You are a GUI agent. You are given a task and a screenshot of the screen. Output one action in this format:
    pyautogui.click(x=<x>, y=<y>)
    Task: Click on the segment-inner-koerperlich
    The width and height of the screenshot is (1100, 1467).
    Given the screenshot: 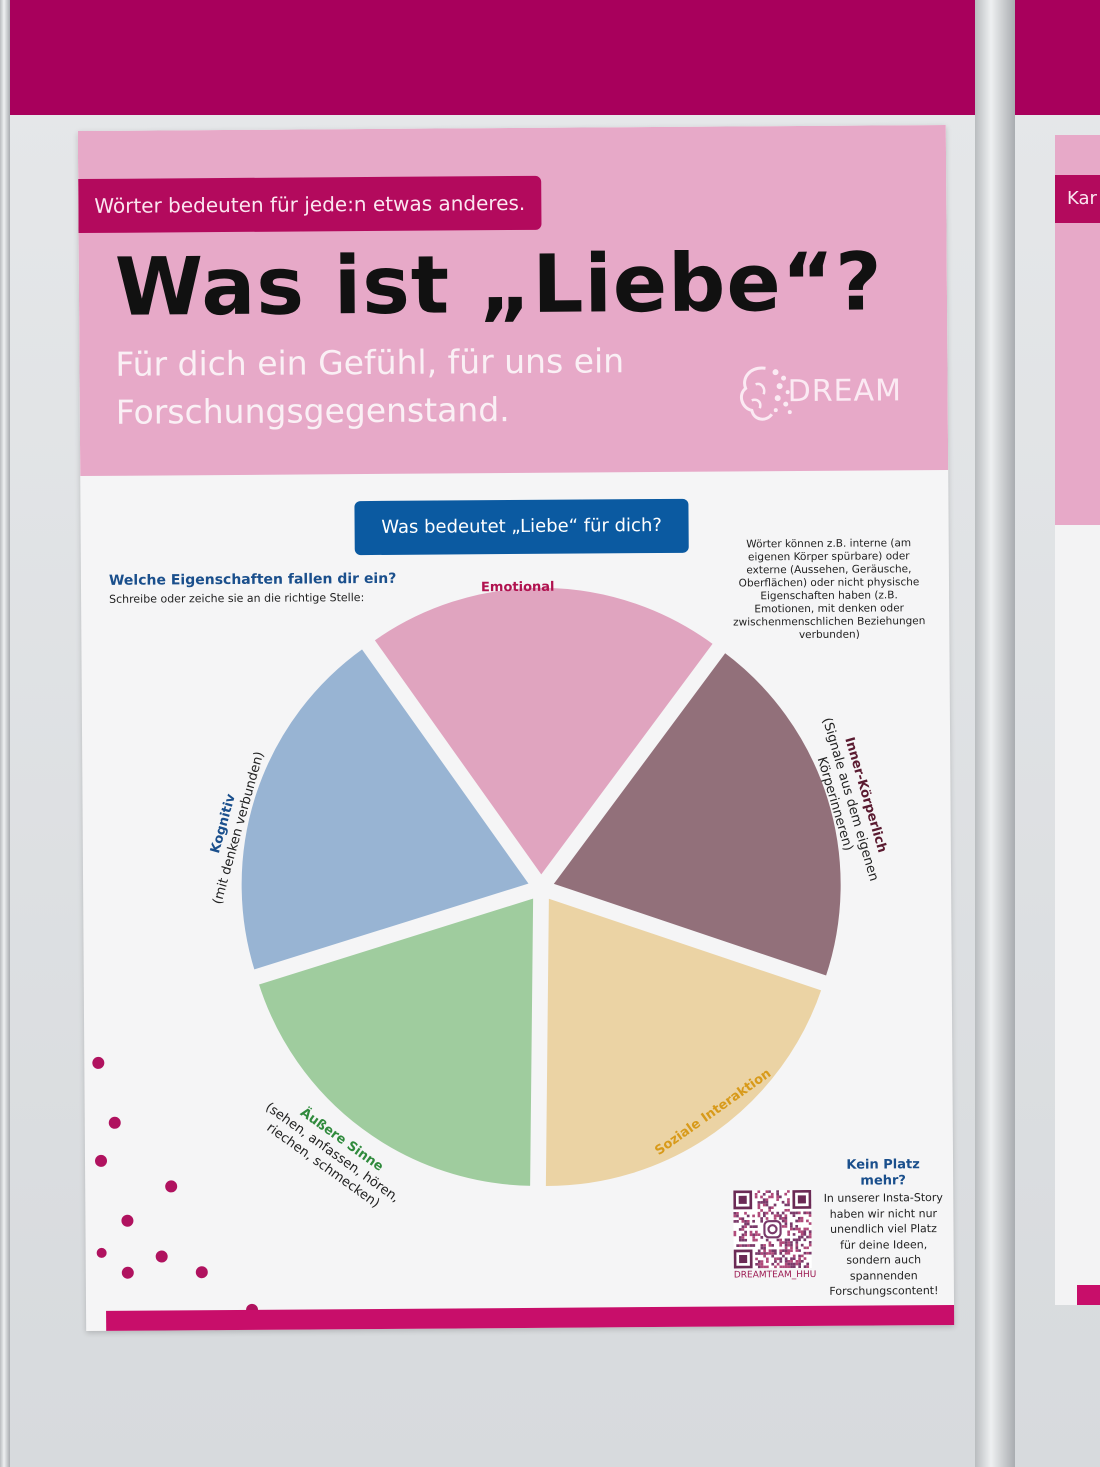 What is the action you would take?
    pyautogui.click(x=696, y=814)
    